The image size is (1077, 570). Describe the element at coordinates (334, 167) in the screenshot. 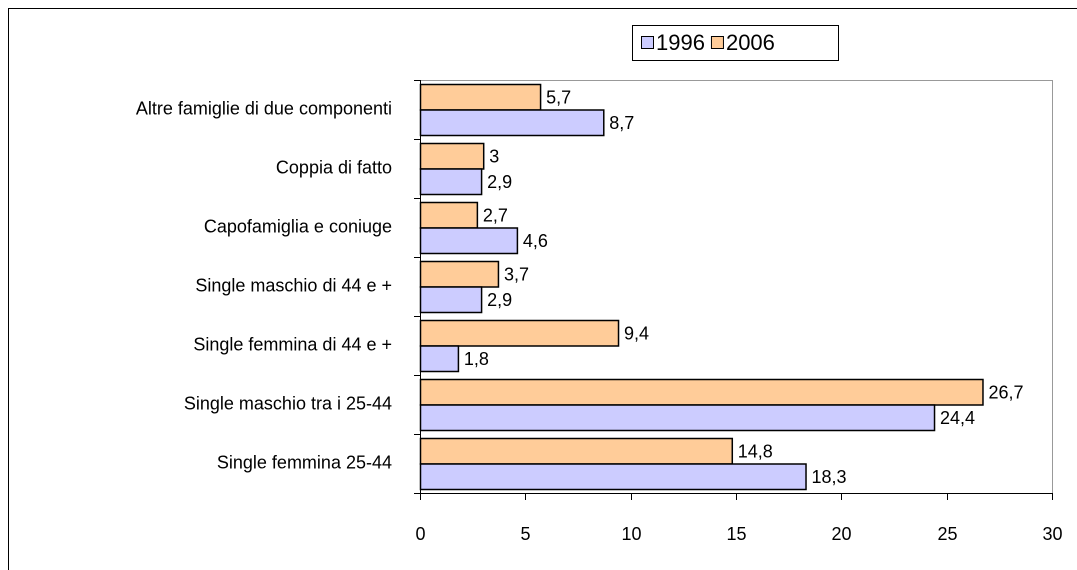

I see `y-tick-label: Coppia di fatto` at that location.